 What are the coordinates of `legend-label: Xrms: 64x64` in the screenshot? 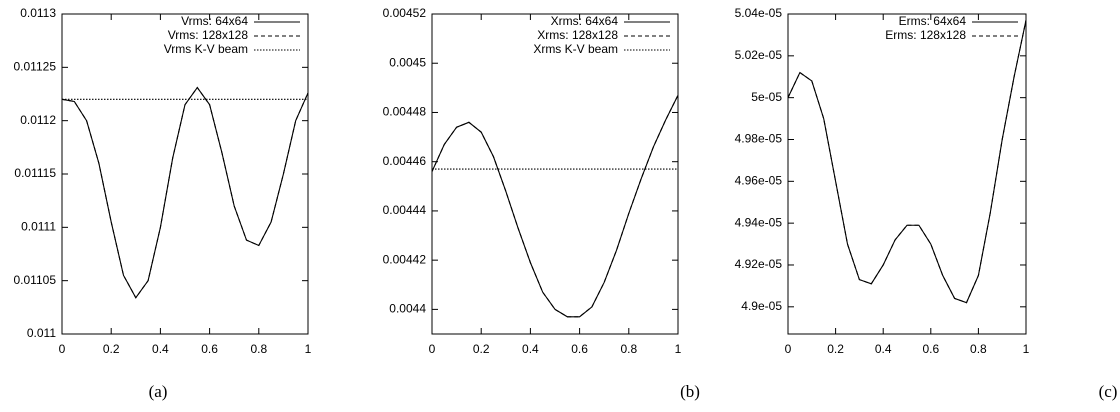 It's located at (585, 21).